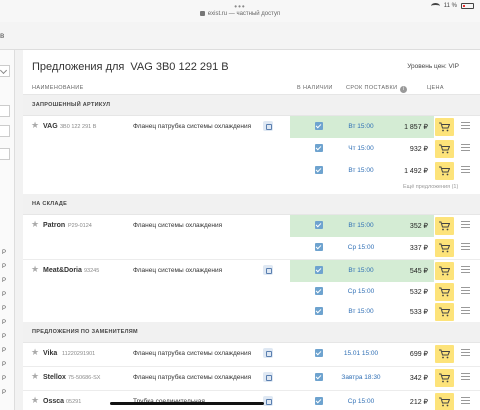 Image resolution: width=480 pixels, height=410 pixels. What do you see at coordinates (240, 6) in the screenshot?
I see `tab-dots: •••` at bounding box center [240, 6].